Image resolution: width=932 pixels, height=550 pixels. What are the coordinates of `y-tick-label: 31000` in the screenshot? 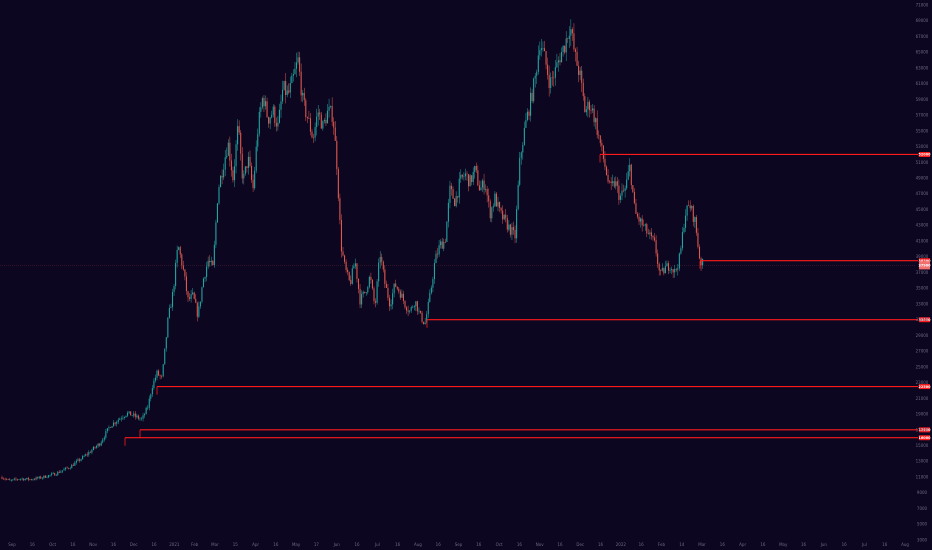 It's located at (922, 319).